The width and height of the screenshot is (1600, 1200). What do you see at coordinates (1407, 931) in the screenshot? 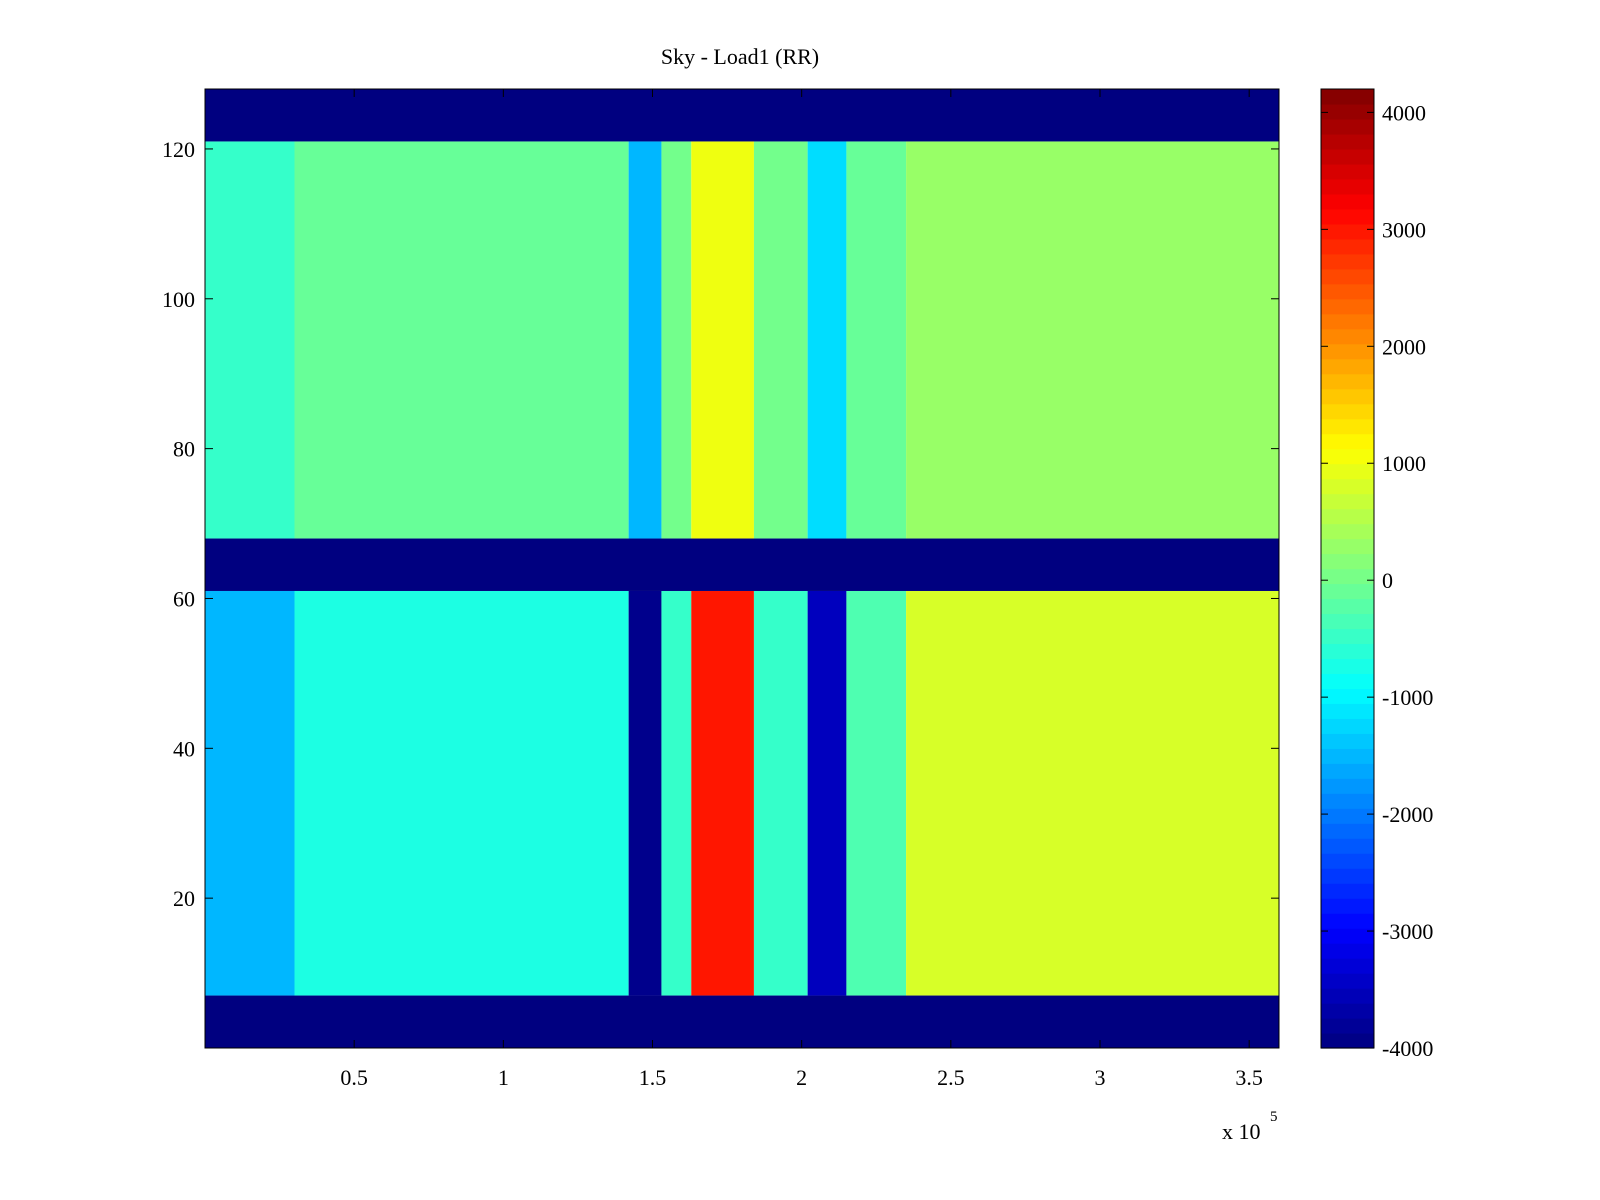
I see `colorbar-tick-label: -3000` at bounding box center [1407, 931].